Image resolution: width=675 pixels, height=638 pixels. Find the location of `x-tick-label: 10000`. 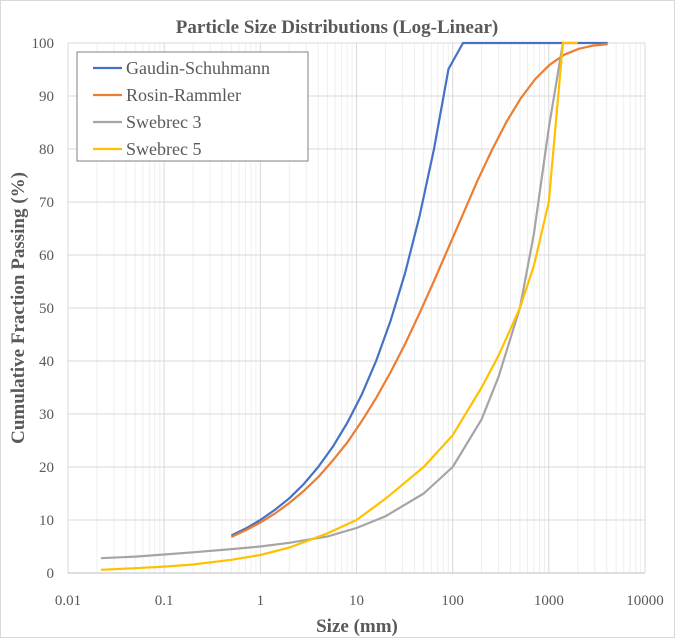

x-tick-label: 10000 is located at coordinates (645, 601).